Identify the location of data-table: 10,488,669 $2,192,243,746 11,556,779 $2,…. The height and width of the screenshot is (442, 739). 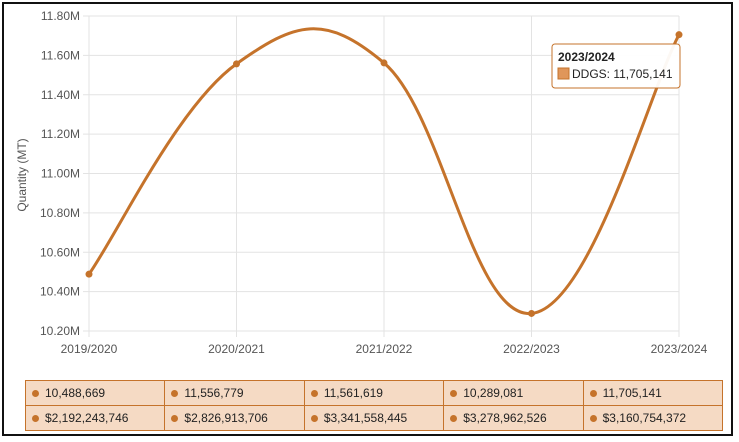
(374, 405).